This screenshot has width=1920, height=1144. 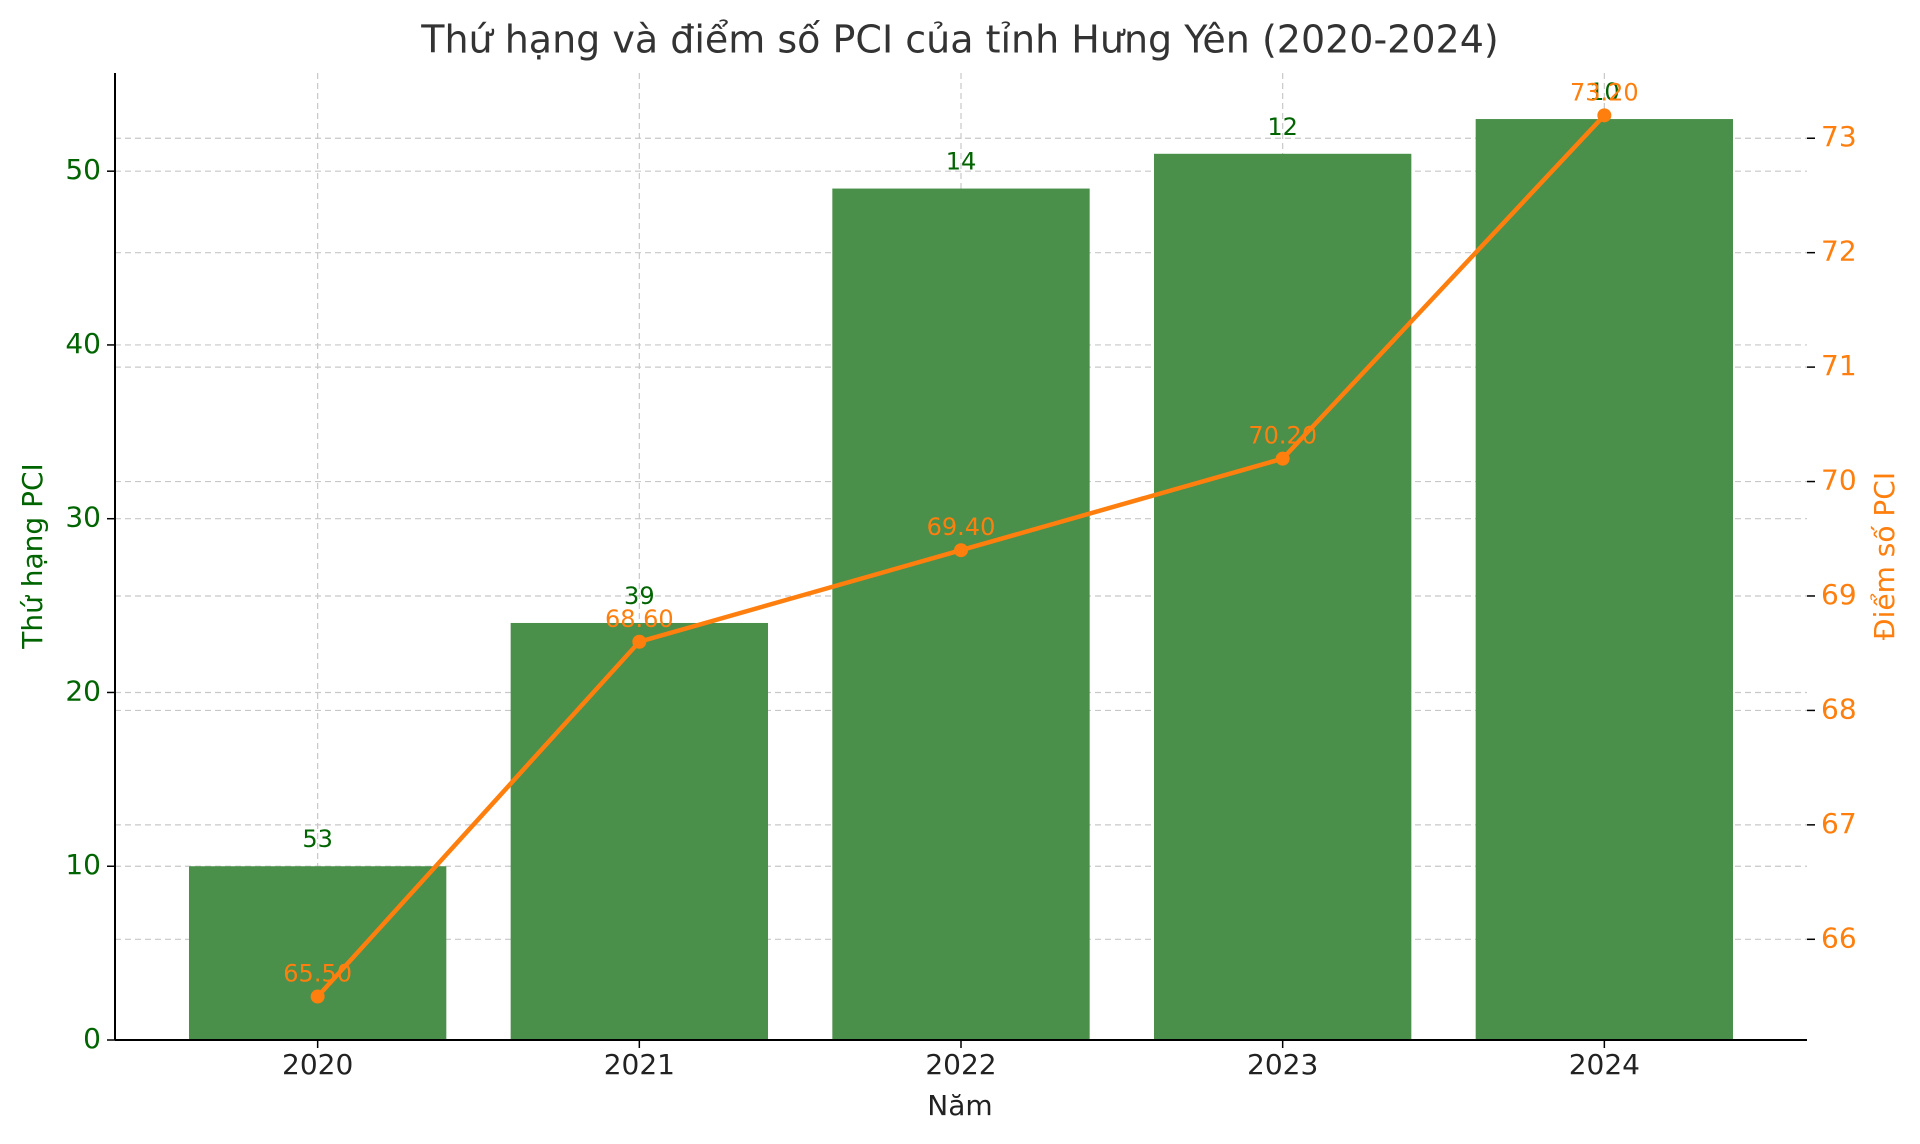 What do you see at coordinates (1884, 556) in the screenshot?
I see `y2-axis-label: Điểm số PCI` at bounding box center [1884, 556].